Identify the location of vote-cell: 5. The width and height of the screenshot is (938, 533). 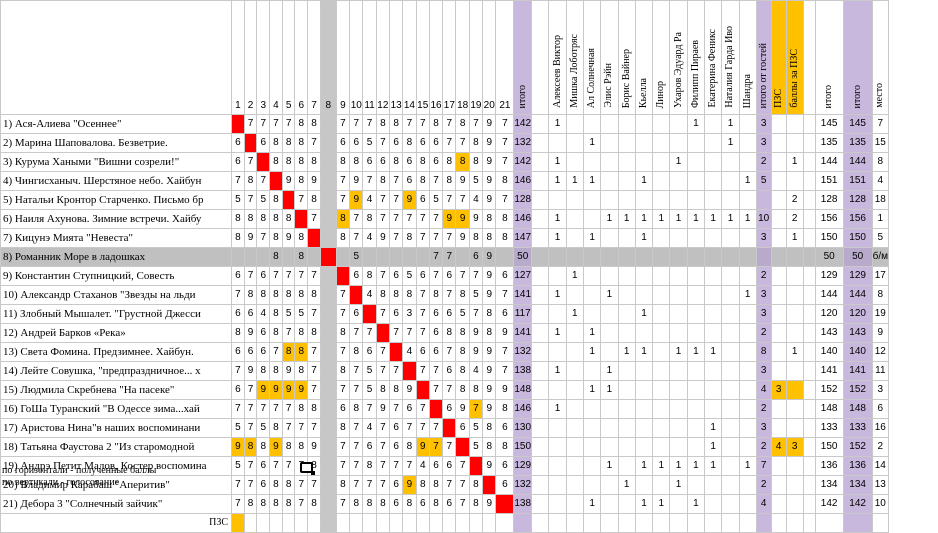
(476, 428).